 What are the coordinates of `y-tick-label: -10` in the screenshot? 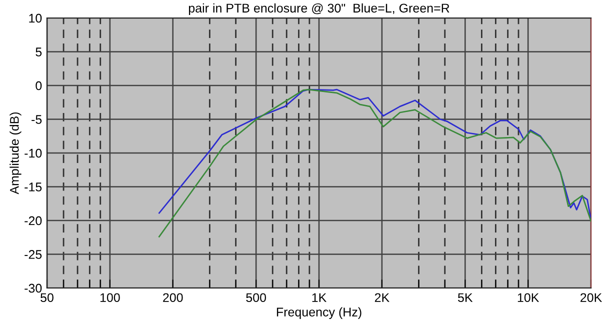 It's located at (33, 153).